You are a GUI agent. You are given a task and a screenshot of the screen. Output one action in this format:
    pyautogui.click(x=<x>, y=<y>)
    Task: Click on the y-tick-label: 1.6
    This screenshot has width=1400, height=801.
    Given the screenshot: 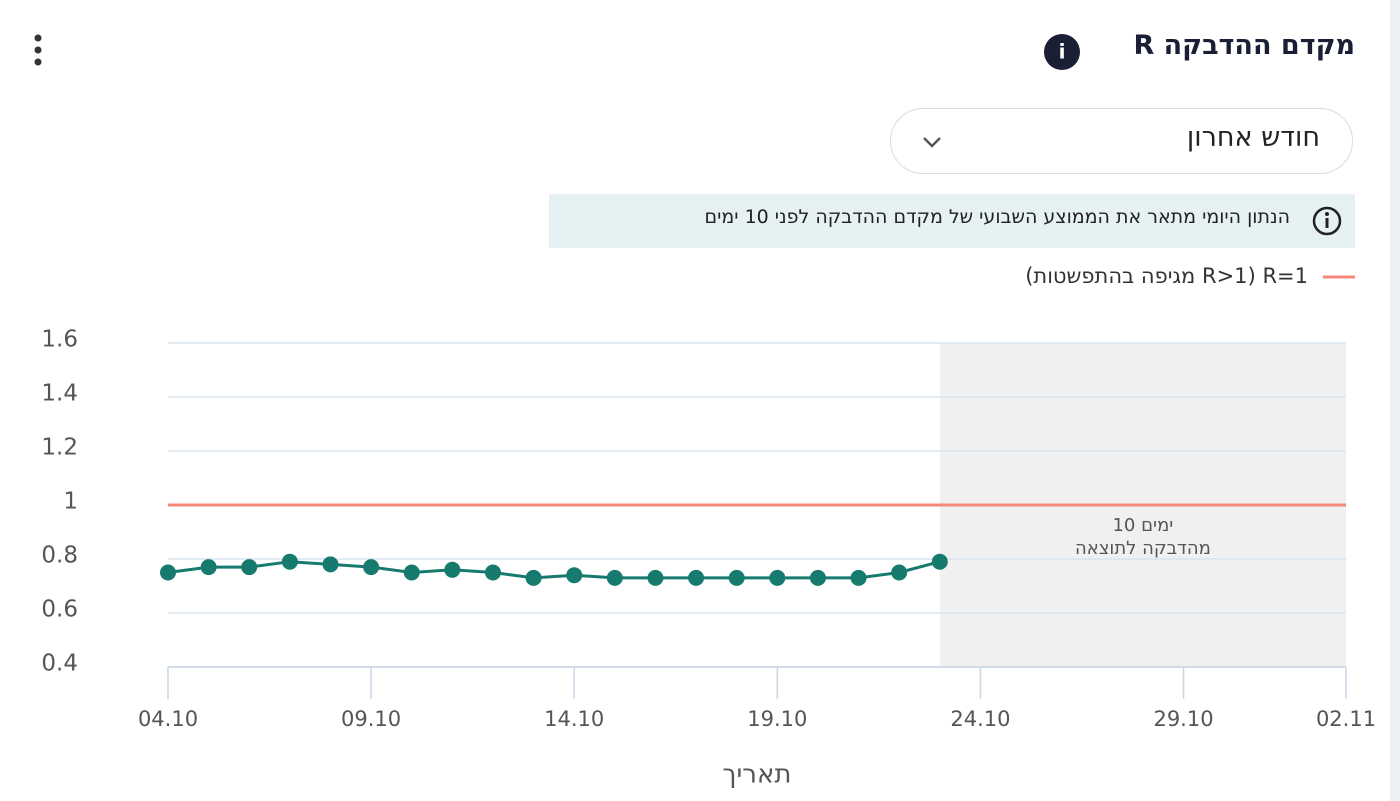 What is the action you would take?
    pyautogui.click(x=59, y=340)
    